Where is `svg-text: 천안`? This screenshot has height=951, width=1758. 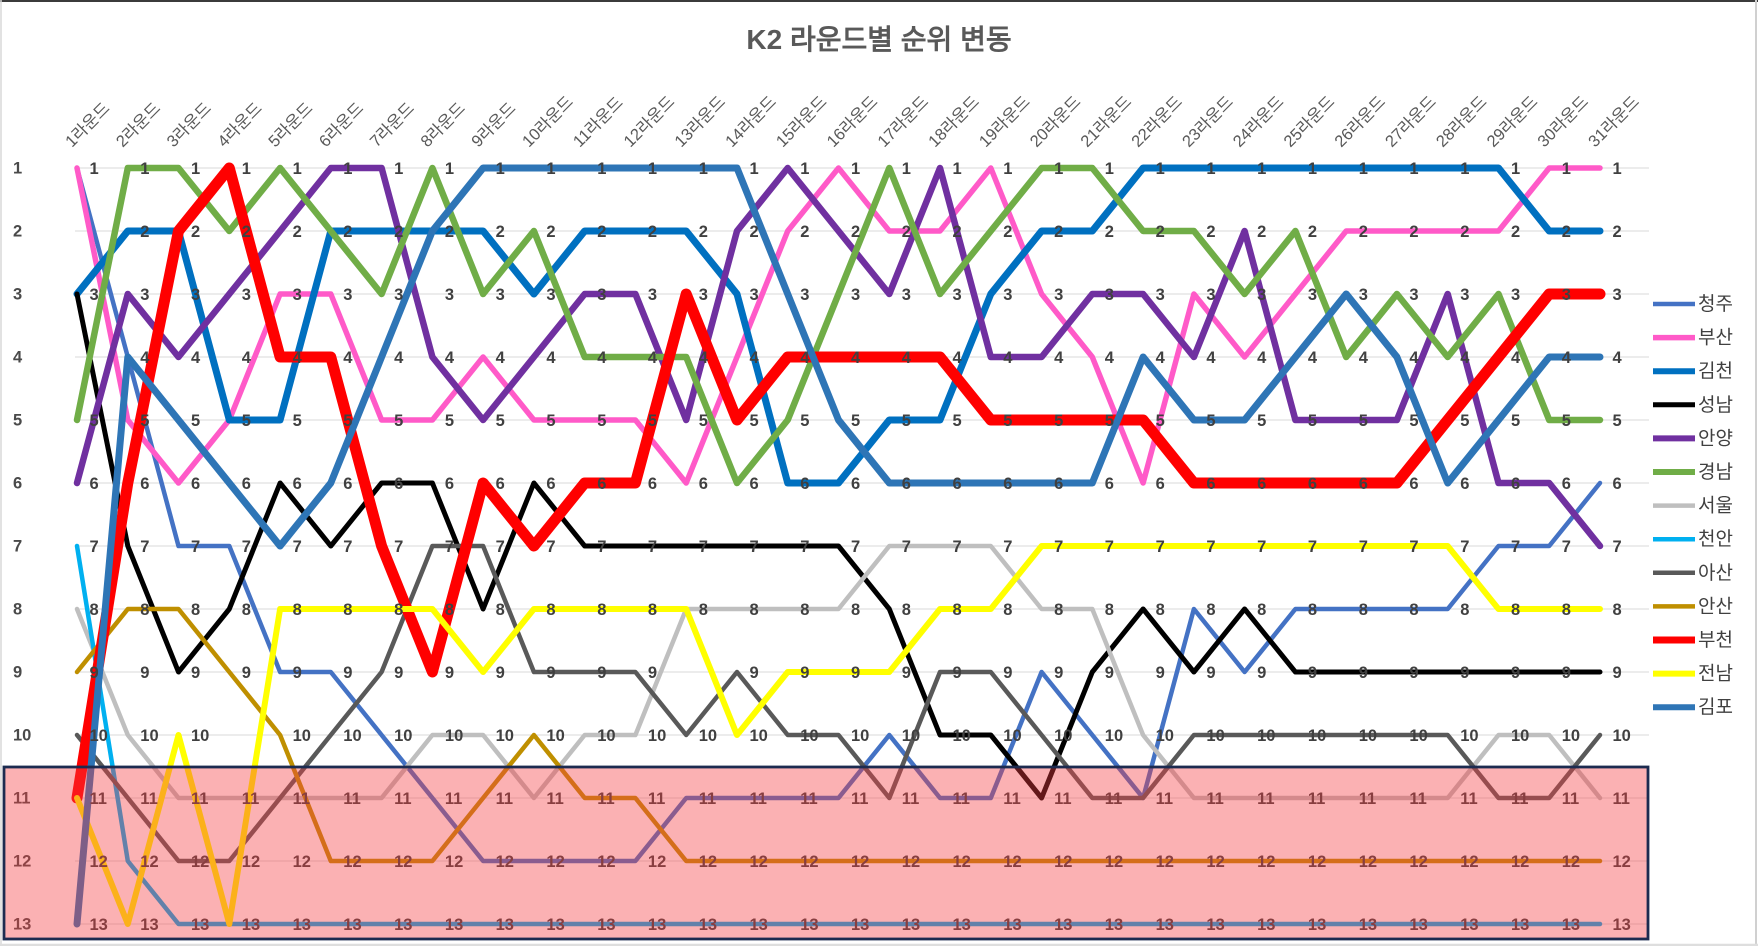 svg-text: 천안 is located at coordinates (1715, 539).